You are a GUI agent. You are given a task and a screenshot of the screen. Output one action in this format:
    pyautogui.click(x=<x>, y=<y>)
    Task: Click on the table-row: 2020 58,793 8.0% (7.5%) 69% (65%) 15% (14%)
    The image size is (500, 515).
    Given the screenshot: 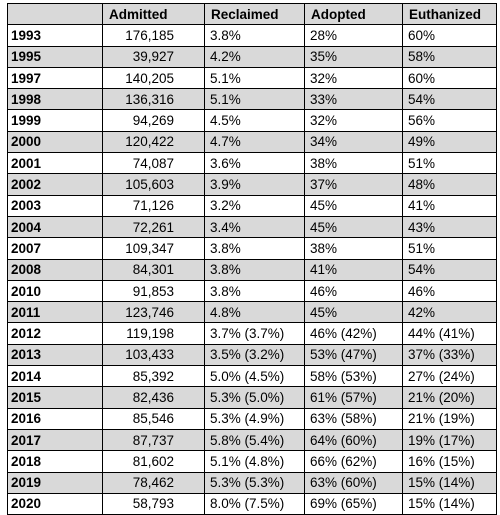 What is the action you would take?
    pyautogui.click(x=252, y=503)
    